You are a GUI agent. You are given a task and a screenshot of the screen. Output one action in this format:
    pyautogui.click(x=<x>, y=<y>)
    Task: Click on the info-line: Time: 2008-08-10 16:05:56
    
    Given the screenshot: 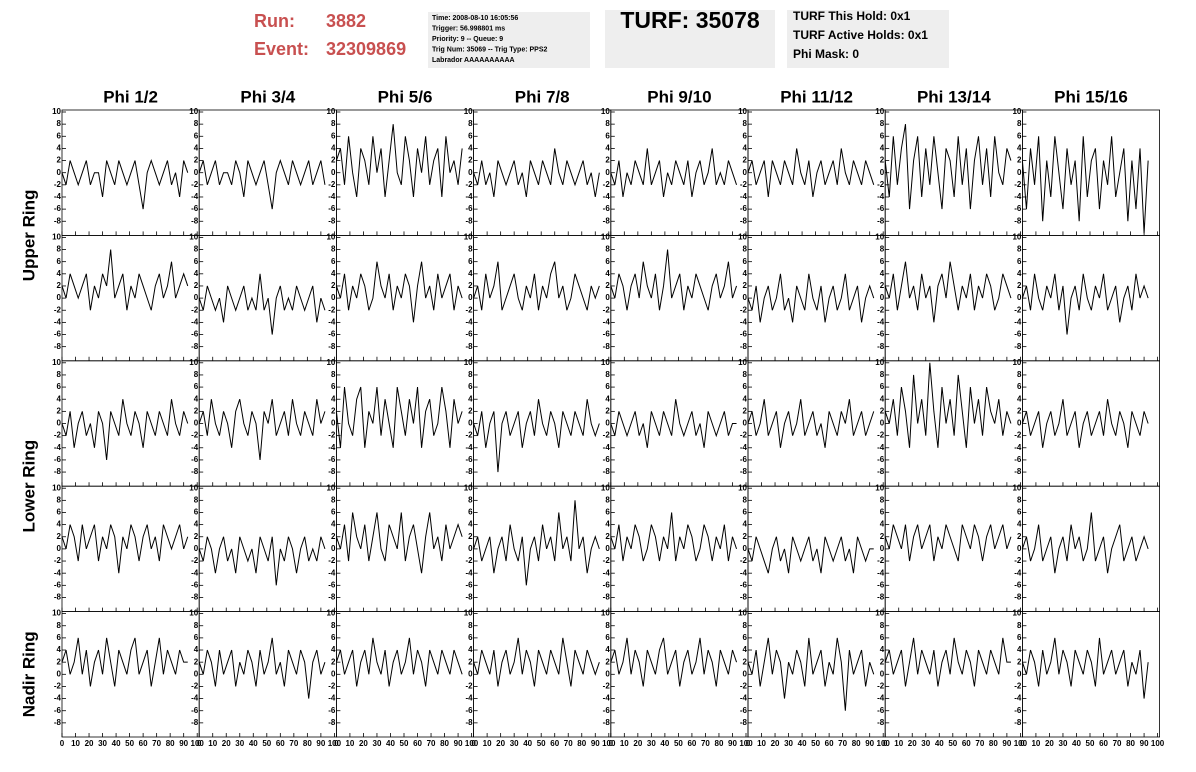 What is the action you would take?
    pyautogui.click(x=475, y=18)
    